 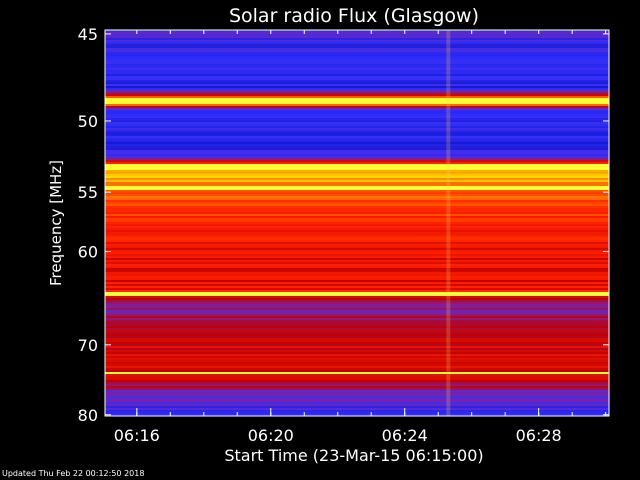 What do you see at coordinates (56, 223) in the screenshot?
I see `y-axis-label: Frequency [MHz]` at bounding box center [56, 223].